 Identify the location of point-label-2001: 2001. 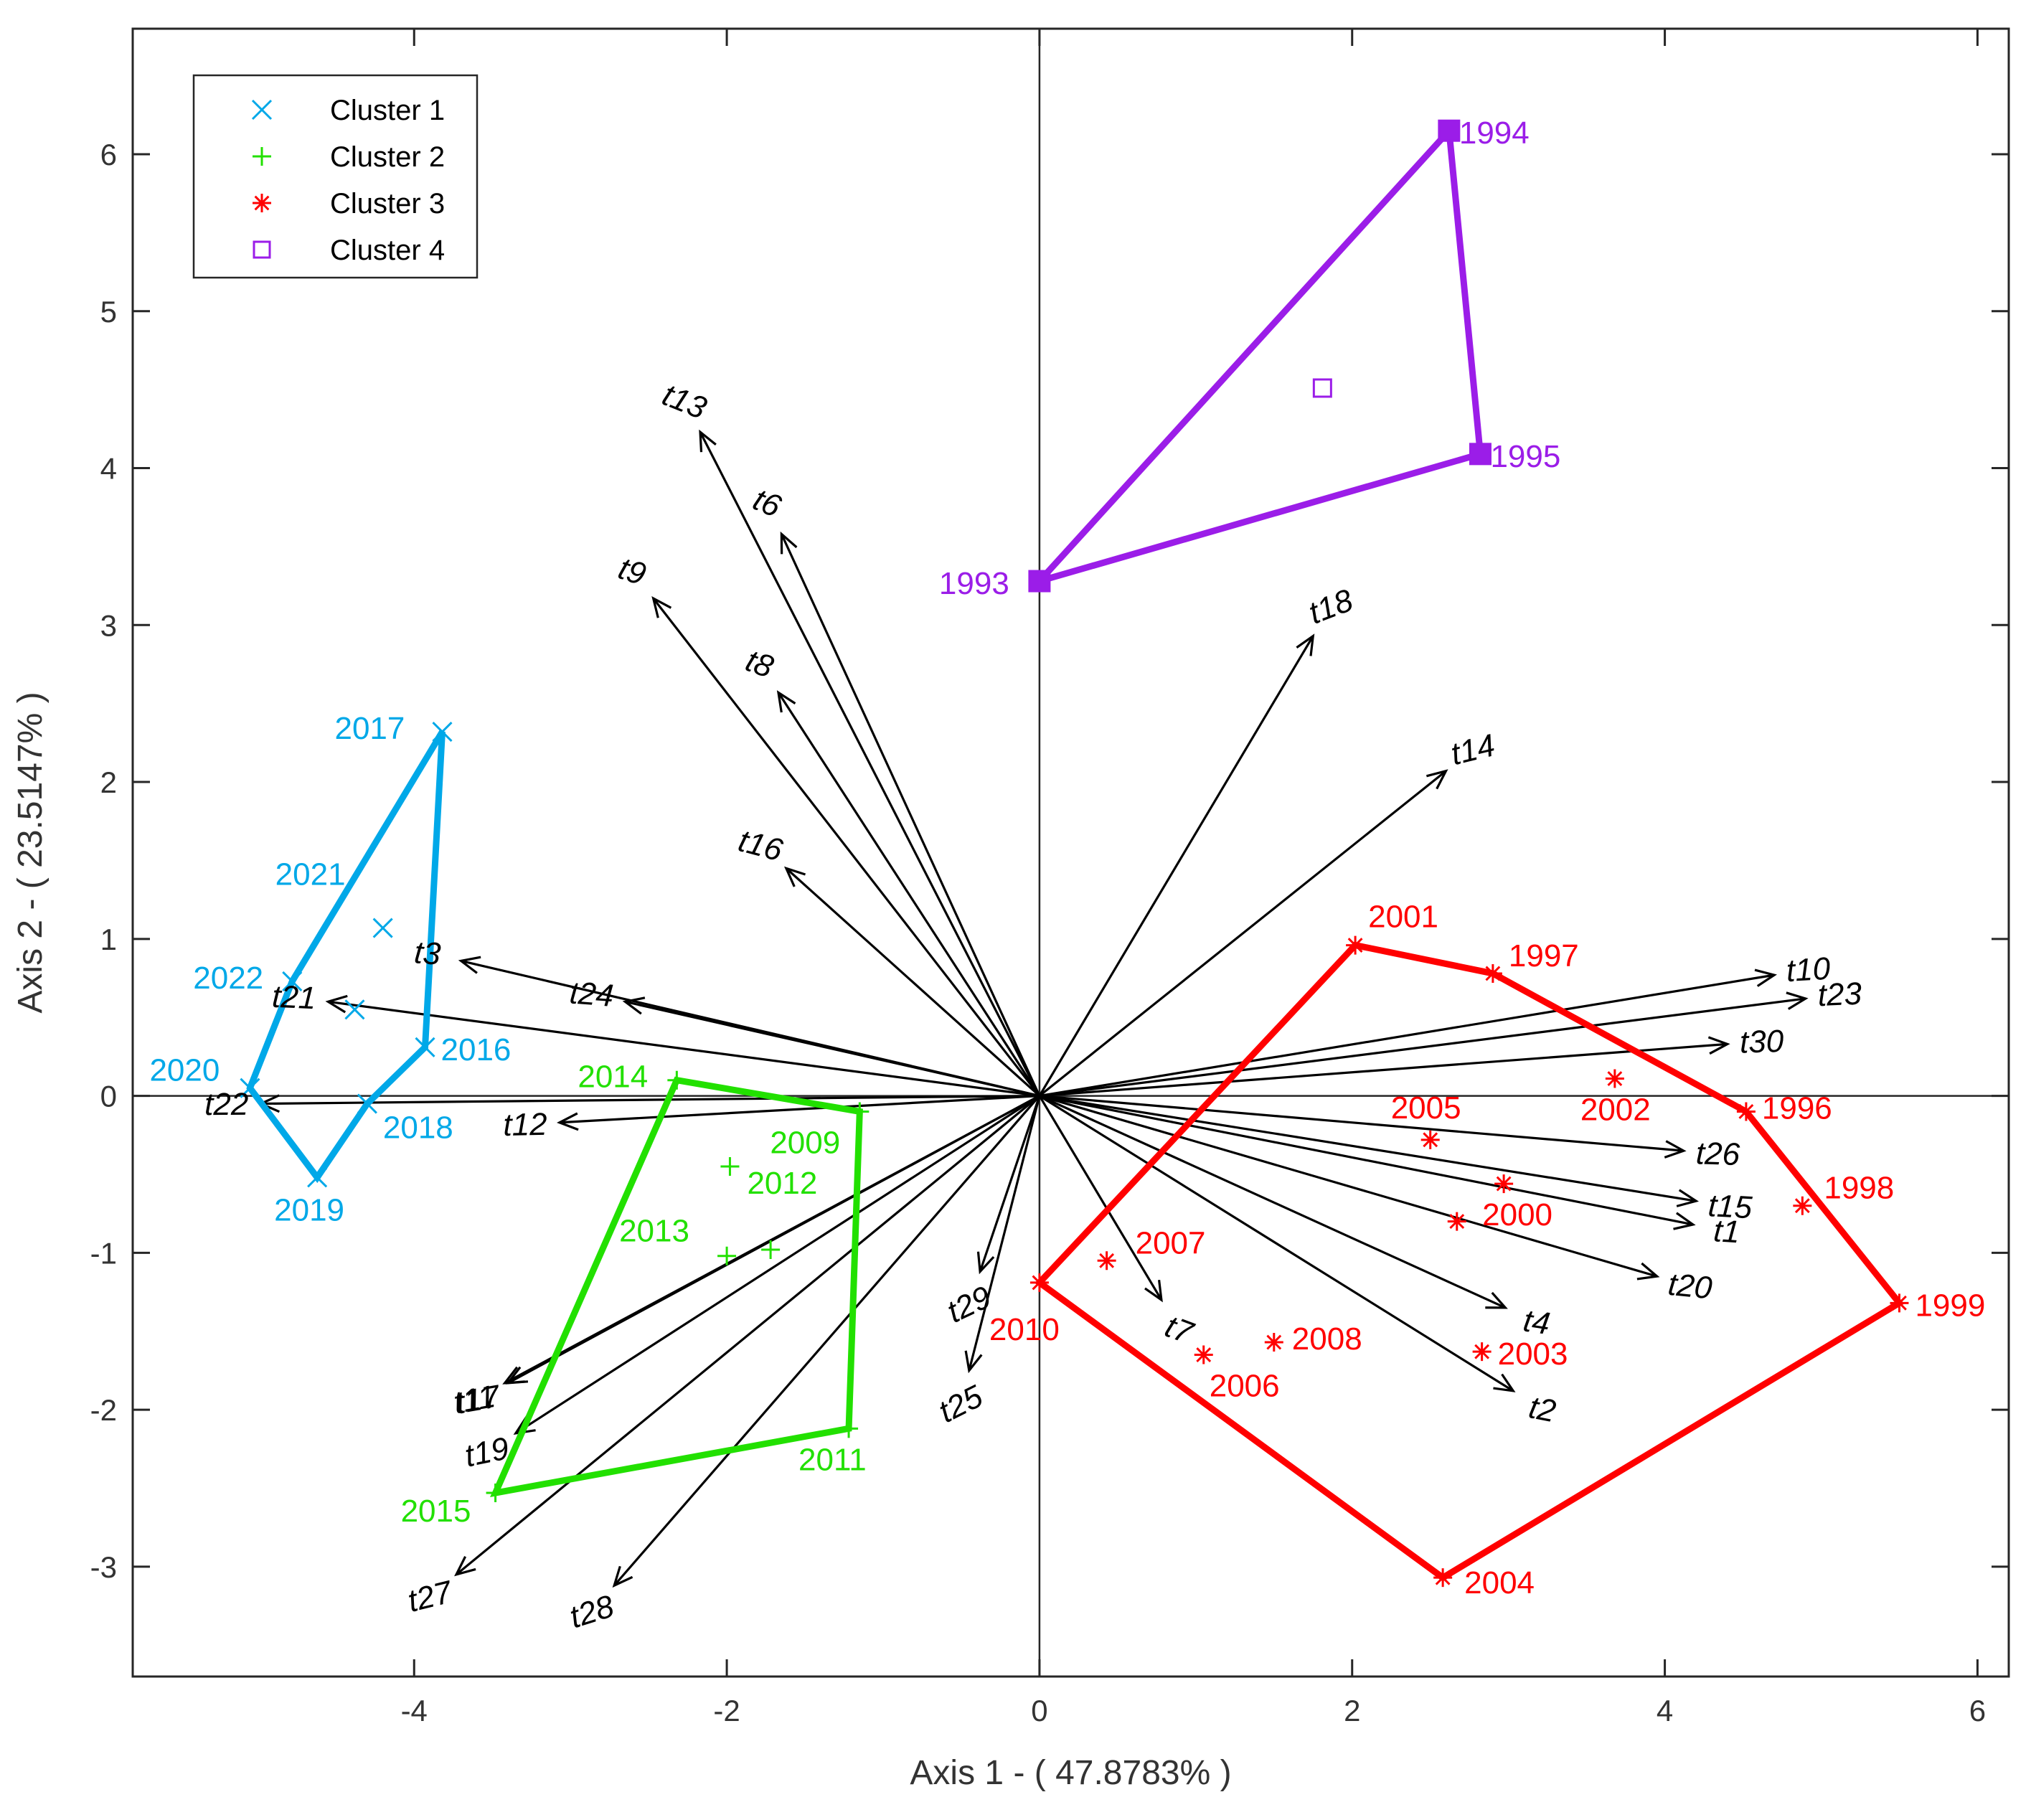
(1403, 917).